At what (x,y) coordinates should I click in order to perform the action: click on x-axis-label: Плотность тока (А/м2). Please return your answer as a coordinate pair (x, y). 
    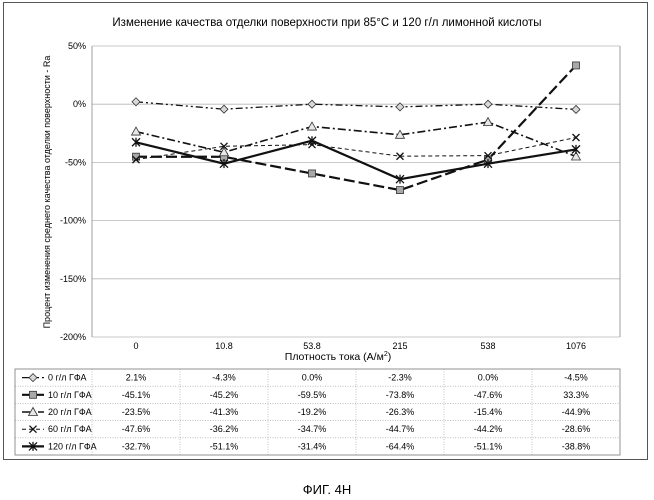
    Looking at the image, I should click on (338, 357).